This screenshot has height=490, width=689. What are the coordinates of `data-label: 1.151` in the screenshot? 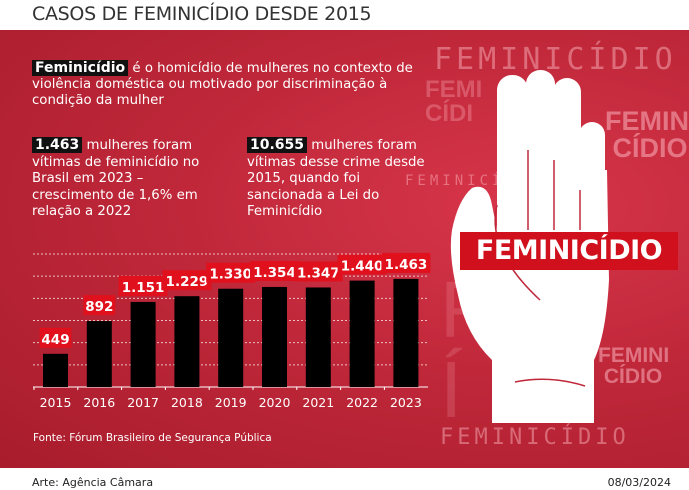 It's located at (143, 288).